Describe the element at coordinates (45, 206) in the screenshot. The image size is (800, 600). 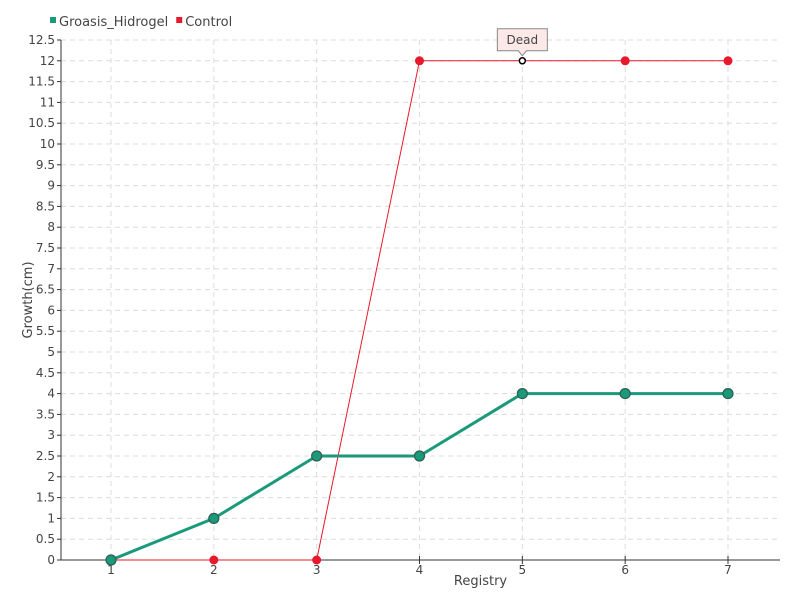
I see `y-tick-label: 8.5` at that location.